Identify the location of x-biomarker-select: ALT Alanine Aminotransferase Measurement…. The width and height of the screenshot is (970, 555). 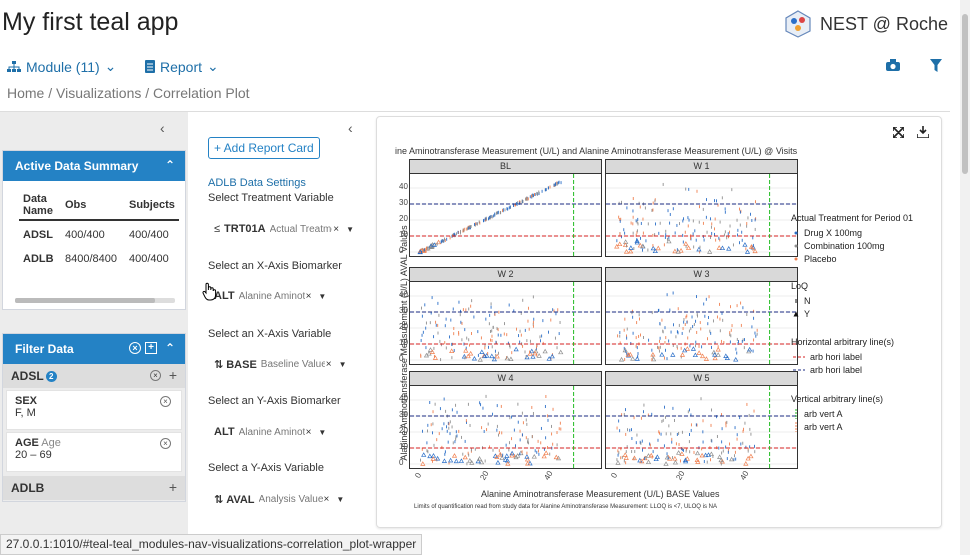
(284, 296).